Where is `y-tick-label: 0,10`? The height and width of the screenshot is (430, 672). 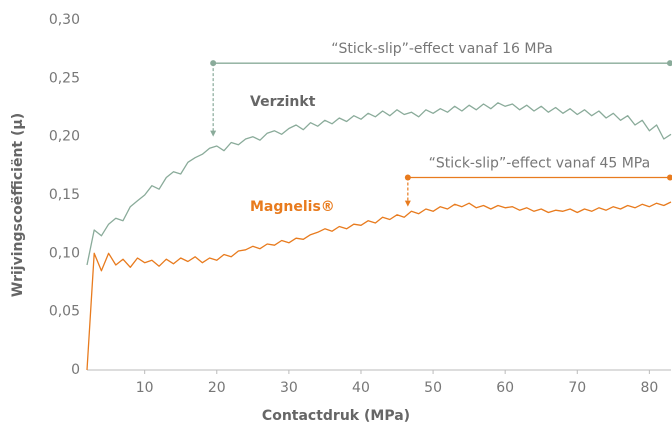
y-tick-label: 0,10 is located at coordinates (64, 253).